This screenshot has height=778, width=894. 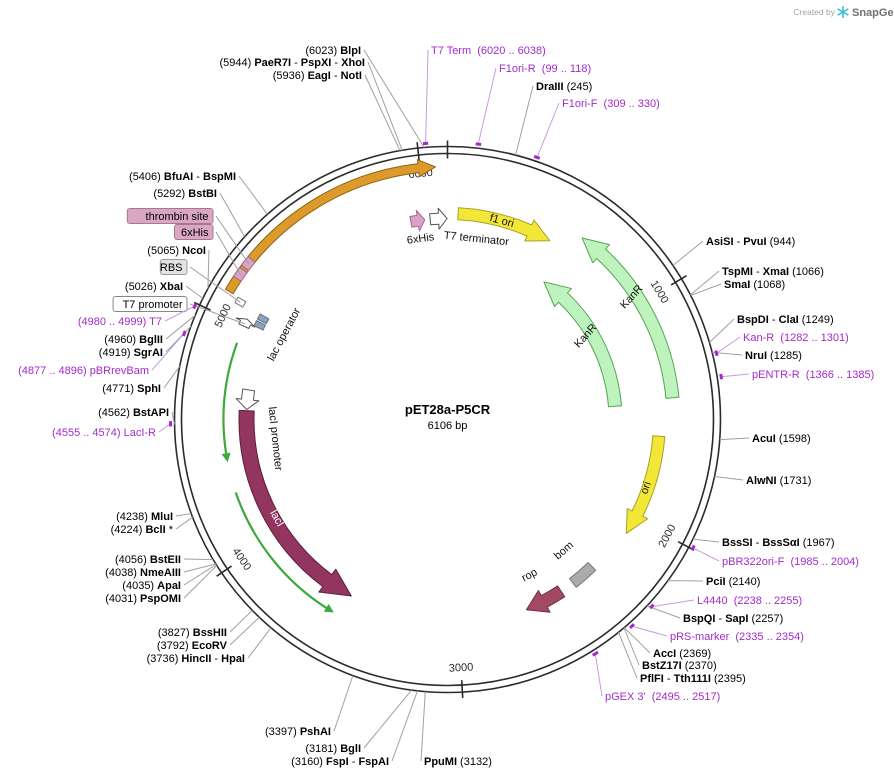 I want to click on draiii: DraIII (245), so click(x=564, y=87).